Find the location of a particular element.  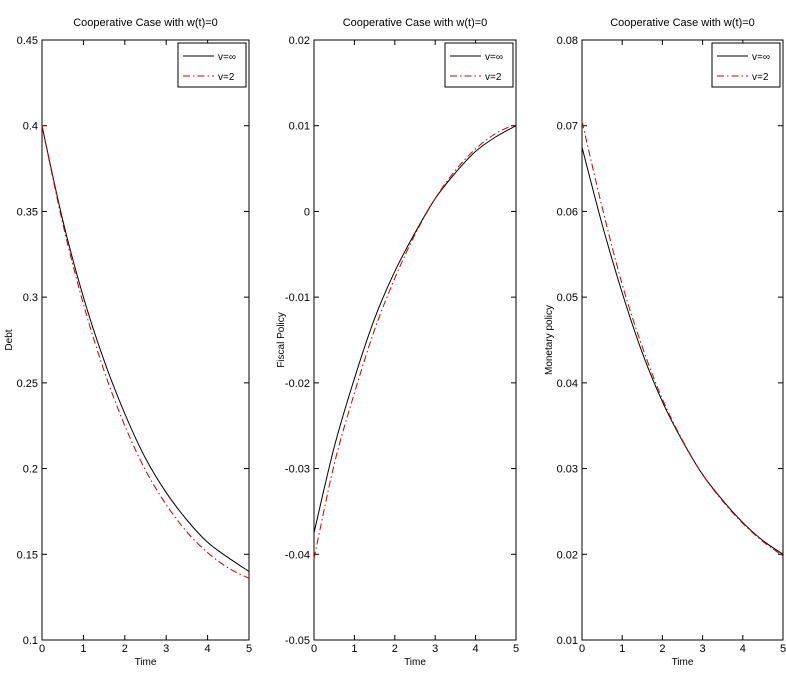

y-tick-label: 0.45 is located at coordinates (27, 41).